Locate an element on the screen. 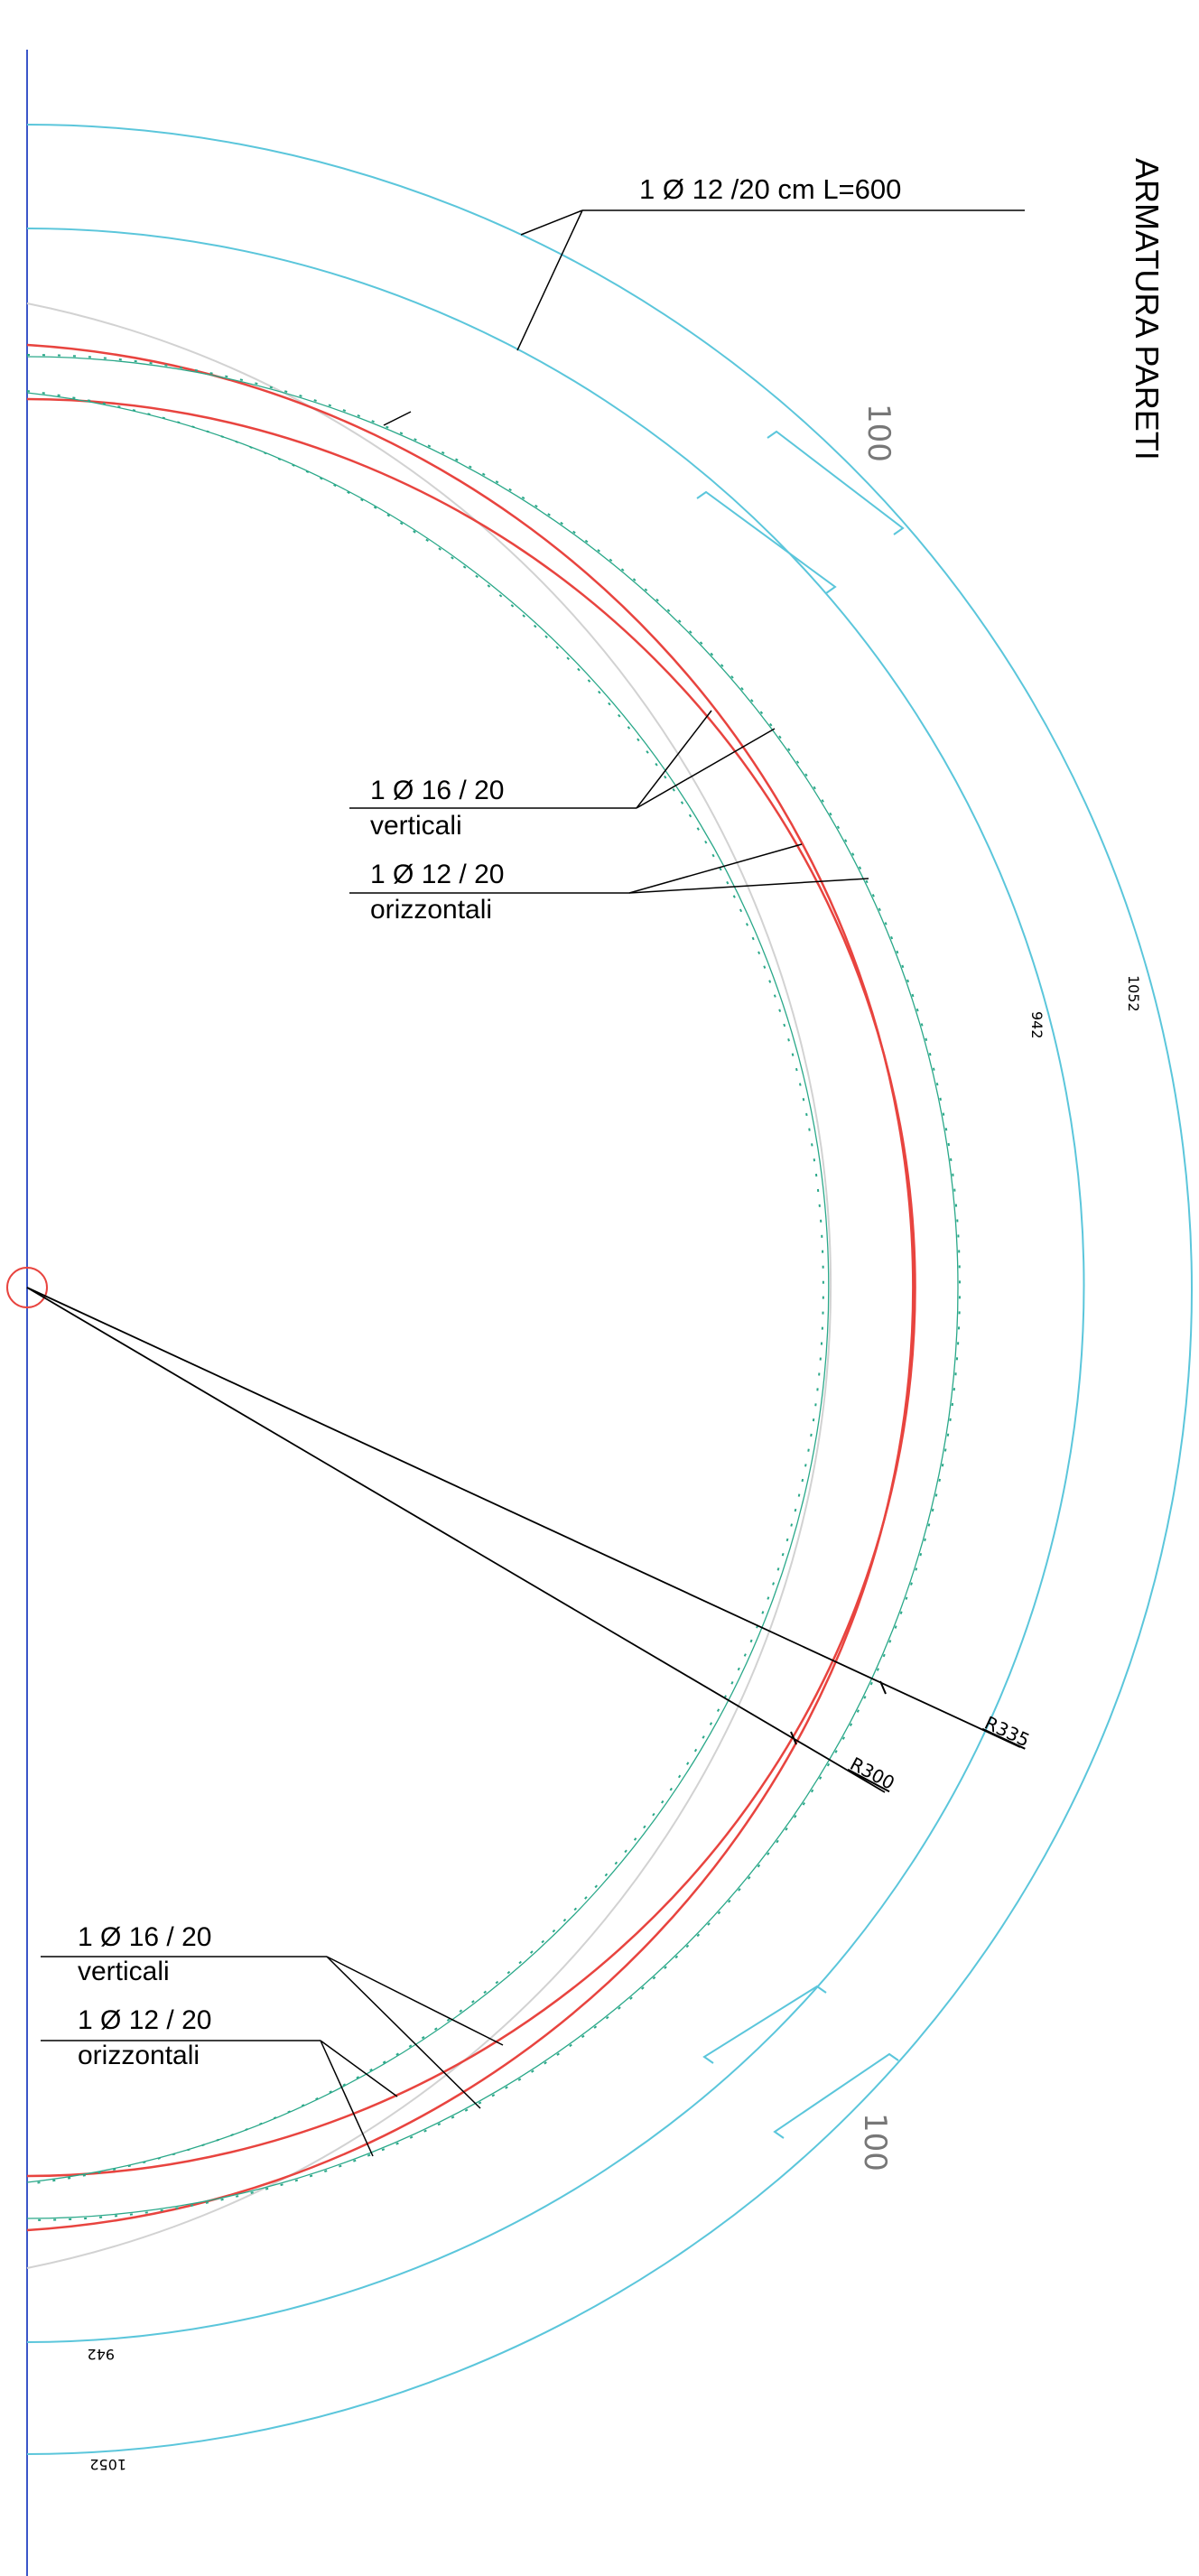  tick-r300 is located at coordinates (793, 1738).